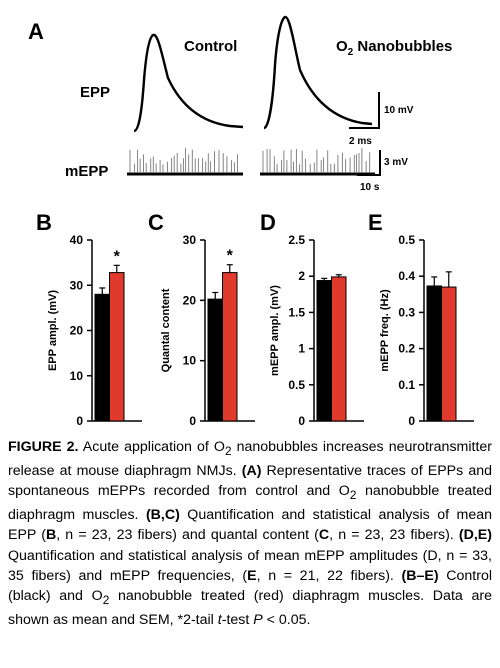 Image resolution: width=500 pixels, height=668 pixels. What do you see at coordinates (381, 119) in the screenshot?
I see `epp-scale-bar: 10 mV 2 ms` at bounding box center [381, 119].